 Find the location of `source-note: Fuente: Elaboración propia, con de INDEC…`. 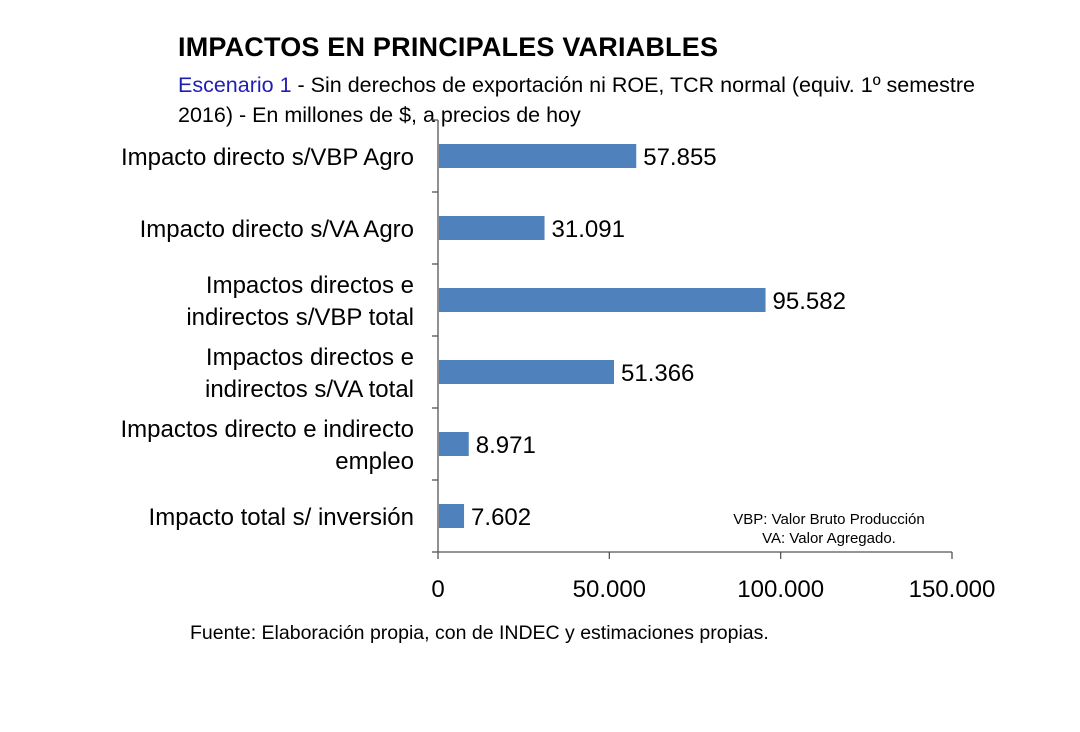

source-note: Fuente: Elaboración propia, con de INDEC… is located at coordinates (479, 633).